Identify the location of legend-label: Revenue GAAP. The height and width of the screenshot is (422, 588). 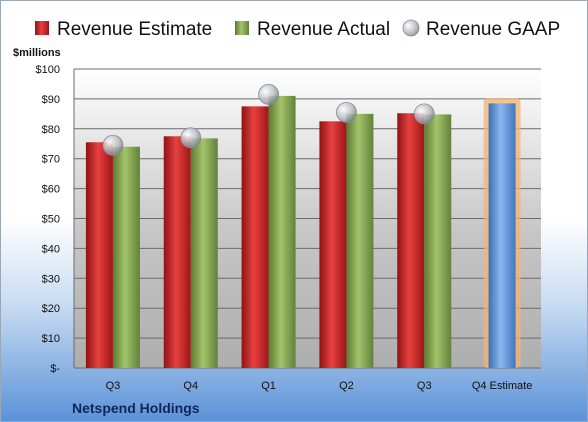
(493, 29).